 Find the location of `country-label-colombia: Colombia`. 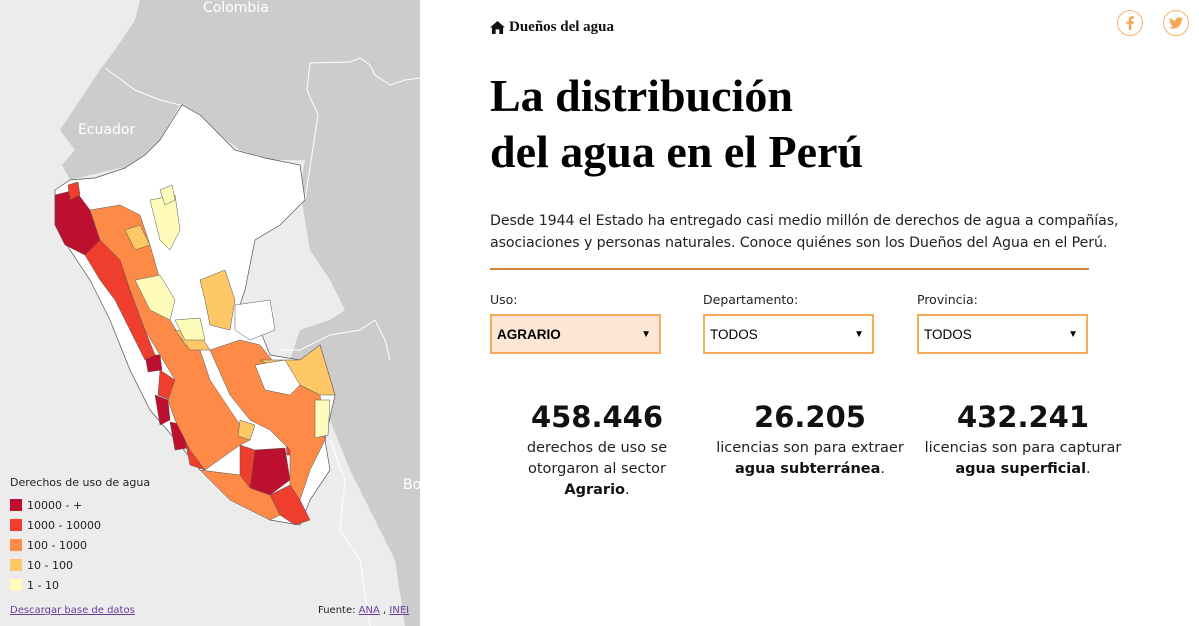

country-label-colombia: Colombia is located at coordinates (236, 8).